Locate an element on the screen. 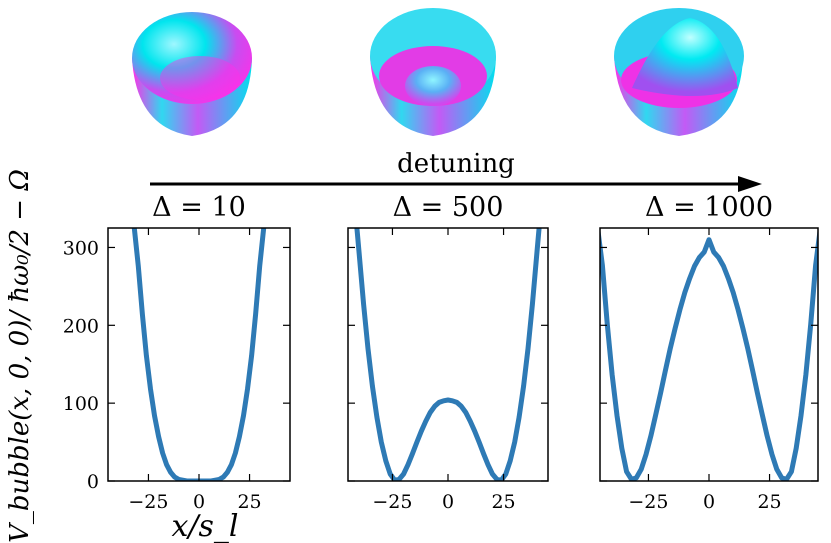  y-tick-label: 300 is located at coordinates (81, 248).